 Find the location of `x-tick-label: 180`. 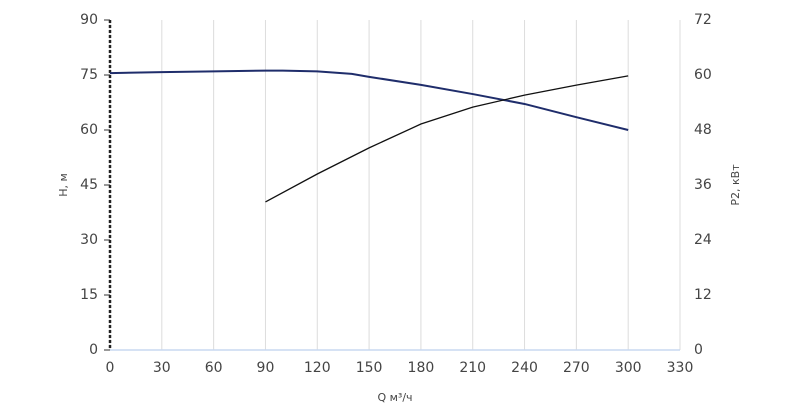

x-tick-label: 180 is located at coordinates (421, 368).